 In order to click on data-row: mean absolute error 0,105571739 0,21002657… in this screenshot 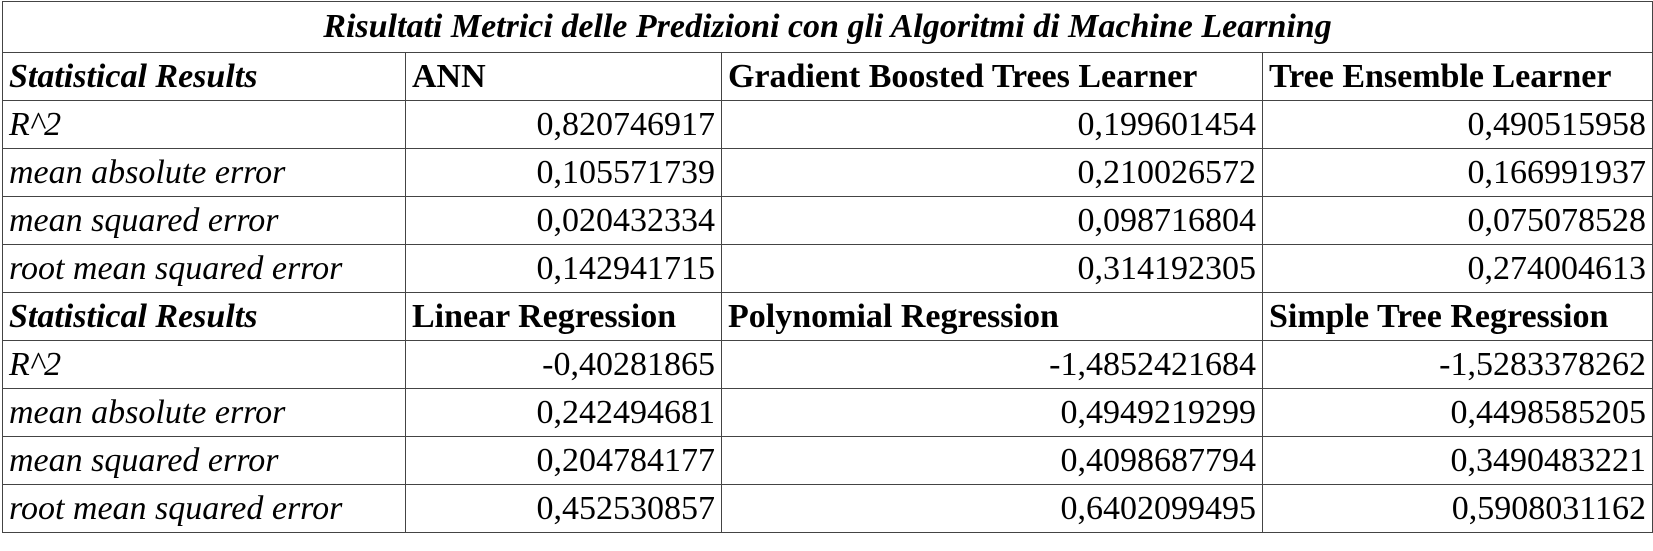, I will do `click(827, 172)`.